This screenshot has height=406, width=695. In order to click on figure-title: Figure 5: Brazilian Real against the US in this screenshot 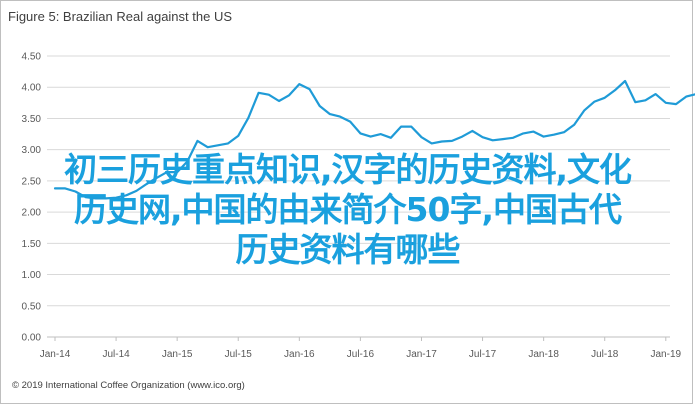, I will do `click(120, 16)`.